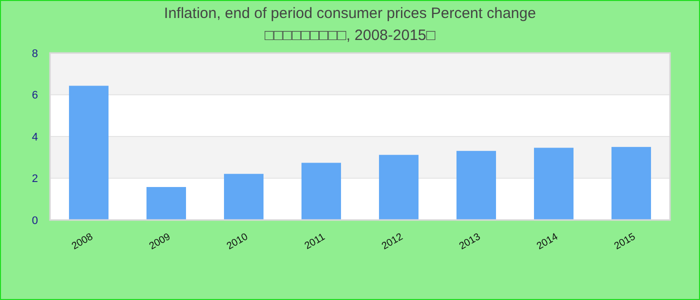 This screenshot has height=300, width=700. What do you see at coordinates (35, 137) in the screenshot?
I see `y-tick-label: 4` at bounding box center [35, 137].